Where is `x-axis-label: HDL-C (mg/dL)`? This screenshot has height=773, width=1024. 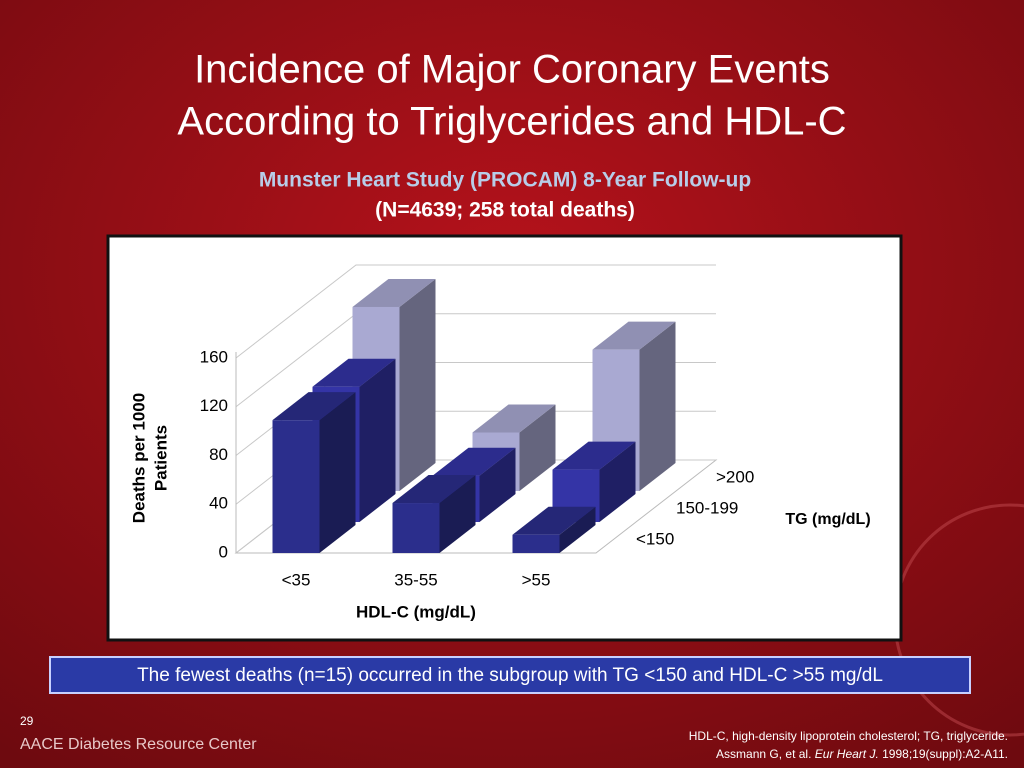 x-axis-label: HDL-C (mg/dL) is located at coordinates (416, 611).